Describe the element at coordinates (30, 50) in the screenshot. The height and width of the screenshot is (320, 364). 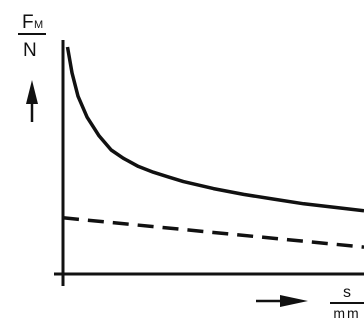
I see `y-label-unit: N` at that location.